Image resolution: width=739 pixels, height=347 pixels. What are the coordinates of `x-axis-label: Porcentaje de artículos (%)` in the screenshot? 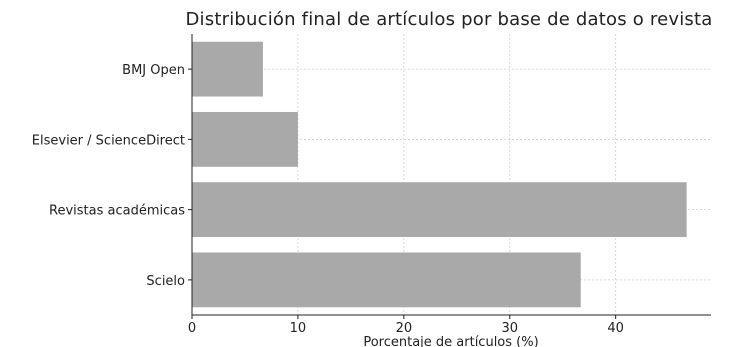 It's located at (450, 341).